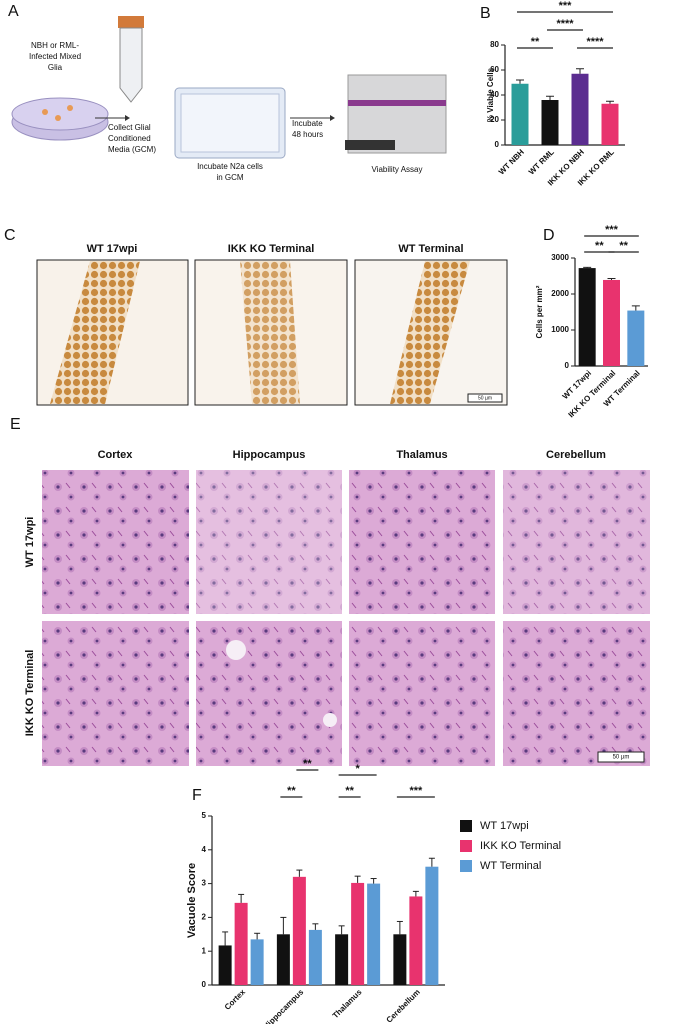 The height and width of the screenshot is (1024, 685). Describe the element at coordinates (284, 1005) in the screenshot. I see `x-tick-label: Hippocampus` at that location.